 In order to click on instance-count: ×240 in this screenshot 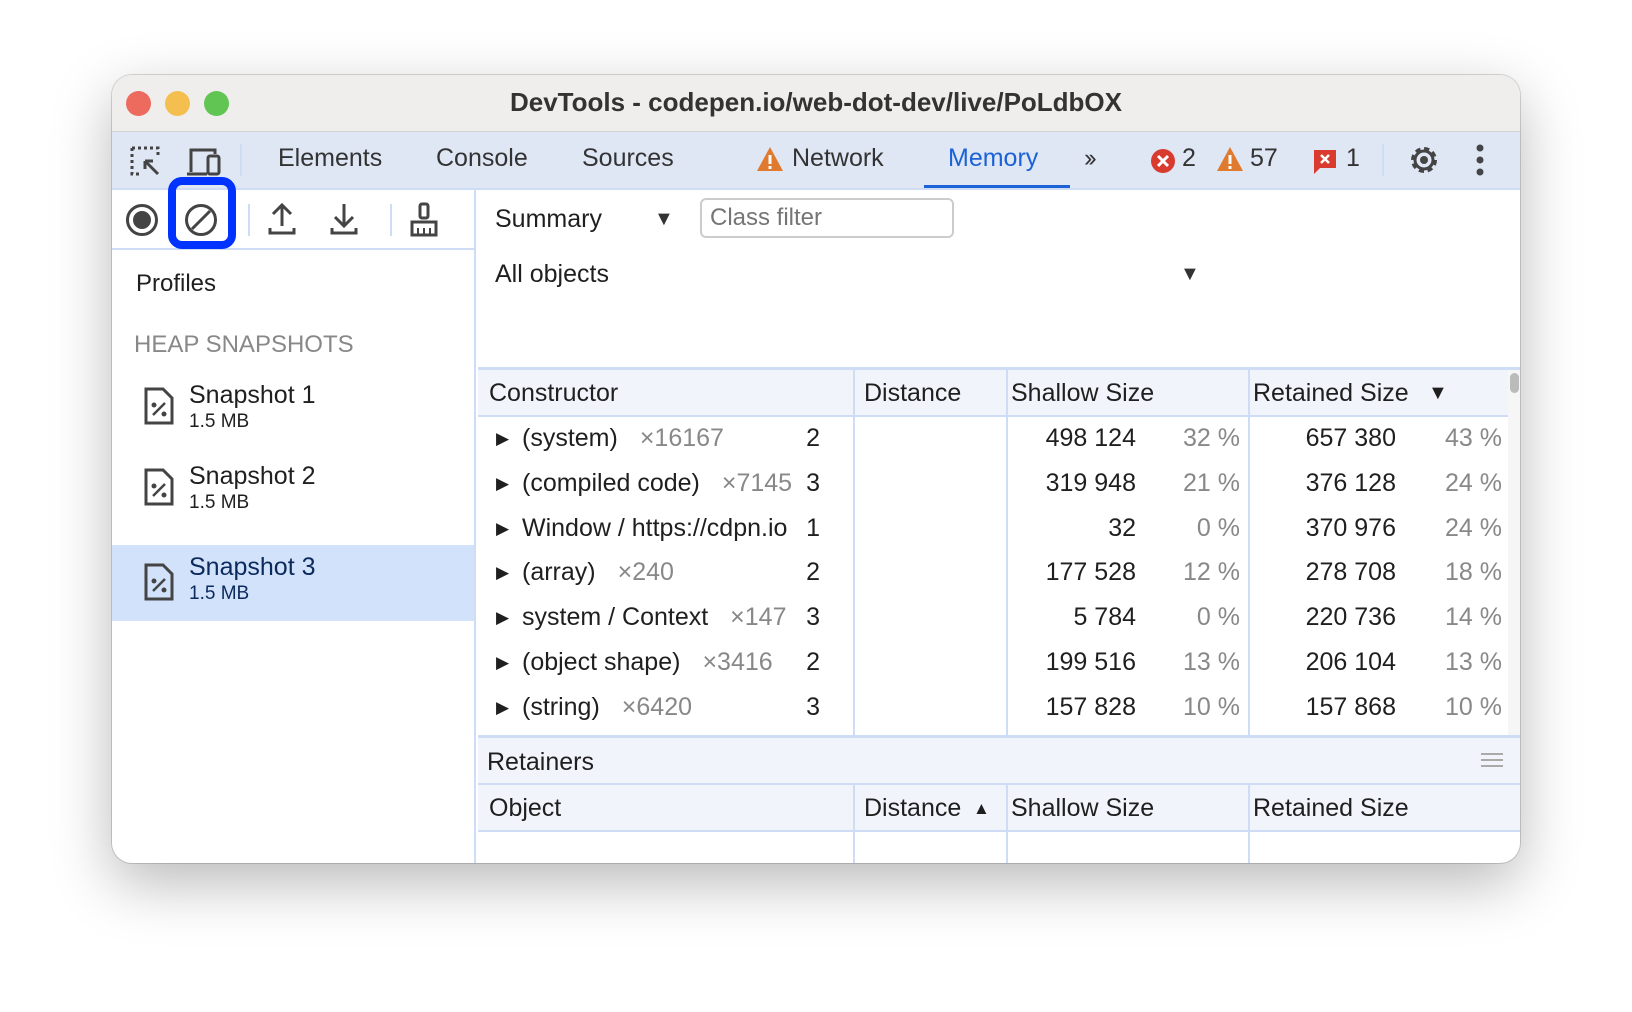, I will do `click(645, 572)`.